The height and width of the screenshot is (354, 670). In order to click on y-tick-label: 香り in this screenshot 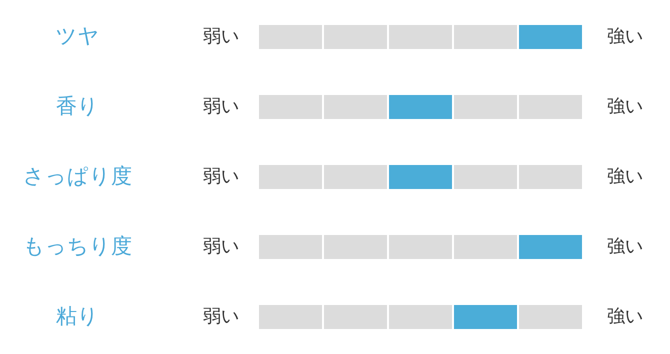, I will do `click(77, 106)`.